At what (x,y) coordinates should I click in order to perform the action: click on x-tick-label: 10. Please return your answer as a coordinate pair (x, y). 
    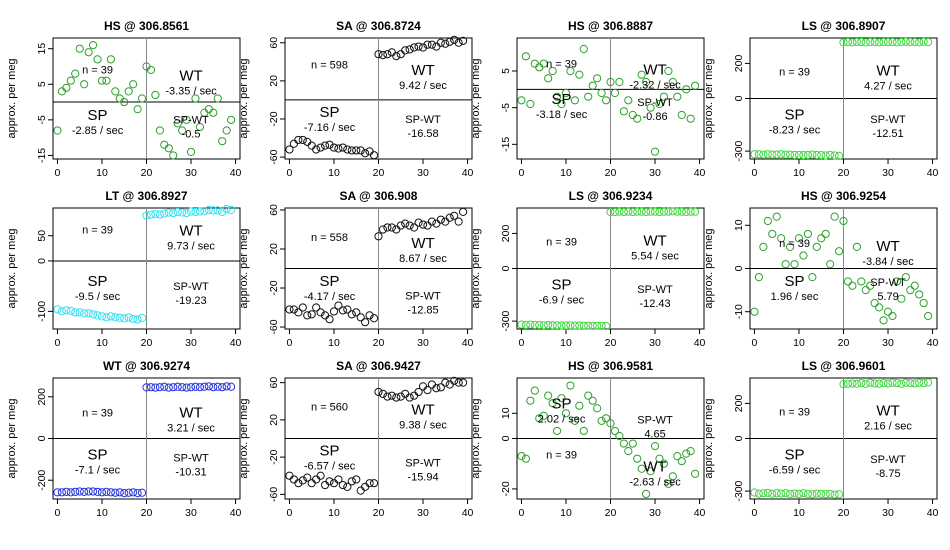
    Looking at the image, I should click on (566, 173).